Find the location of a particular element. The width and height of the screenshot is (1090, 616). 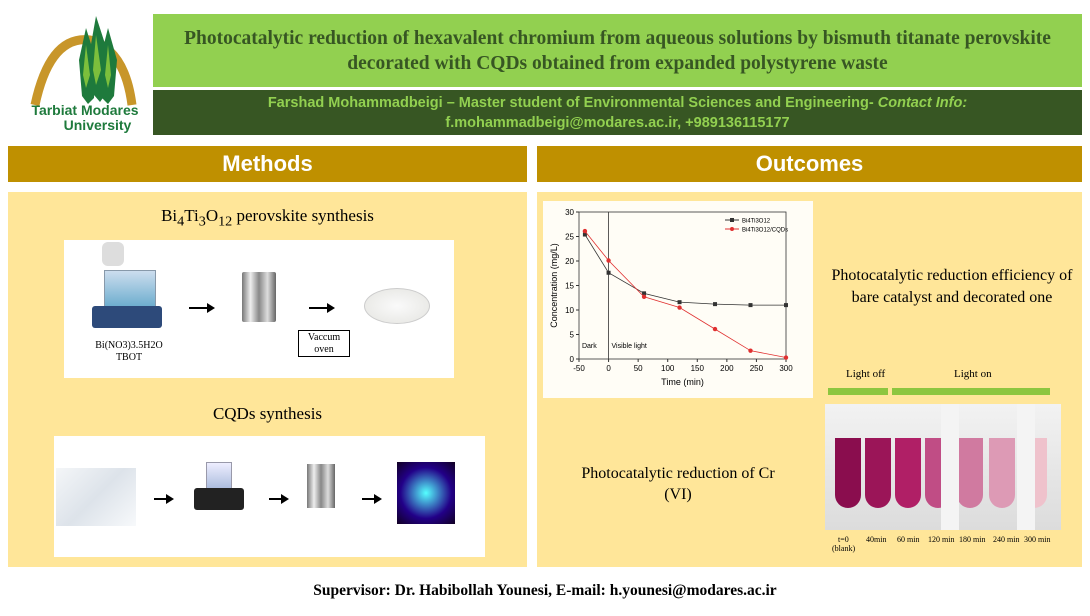

legend-label: Bi4Ti3O12 is located at coordinates (756, 222).